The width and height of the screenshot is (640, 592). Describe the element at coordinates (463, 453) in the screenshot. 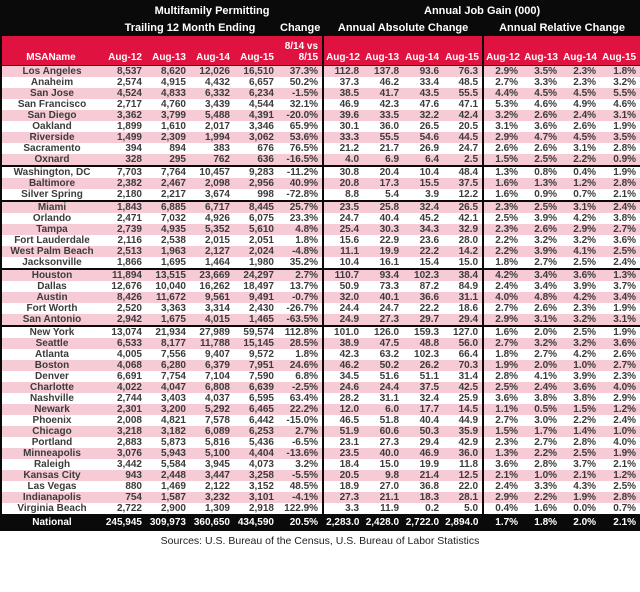

I see `abs-change-cell: 36.0` at that location.